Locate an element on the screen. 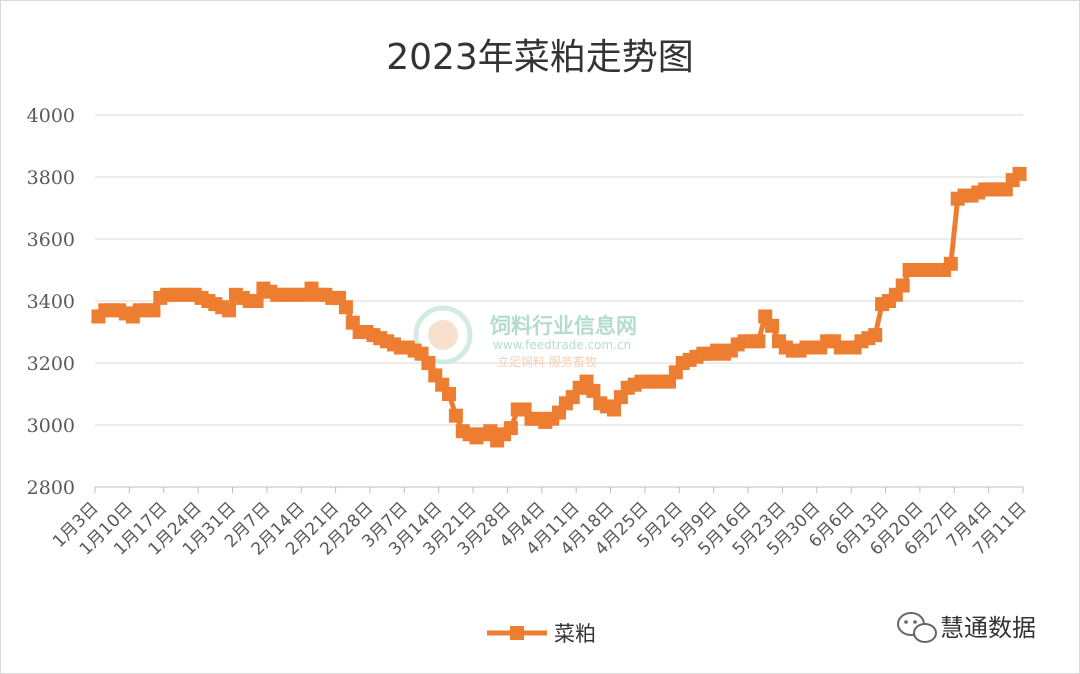 This screenshot has width=1080, height=674. y-tick-label: 3200 is located at coordinates (51, 364).